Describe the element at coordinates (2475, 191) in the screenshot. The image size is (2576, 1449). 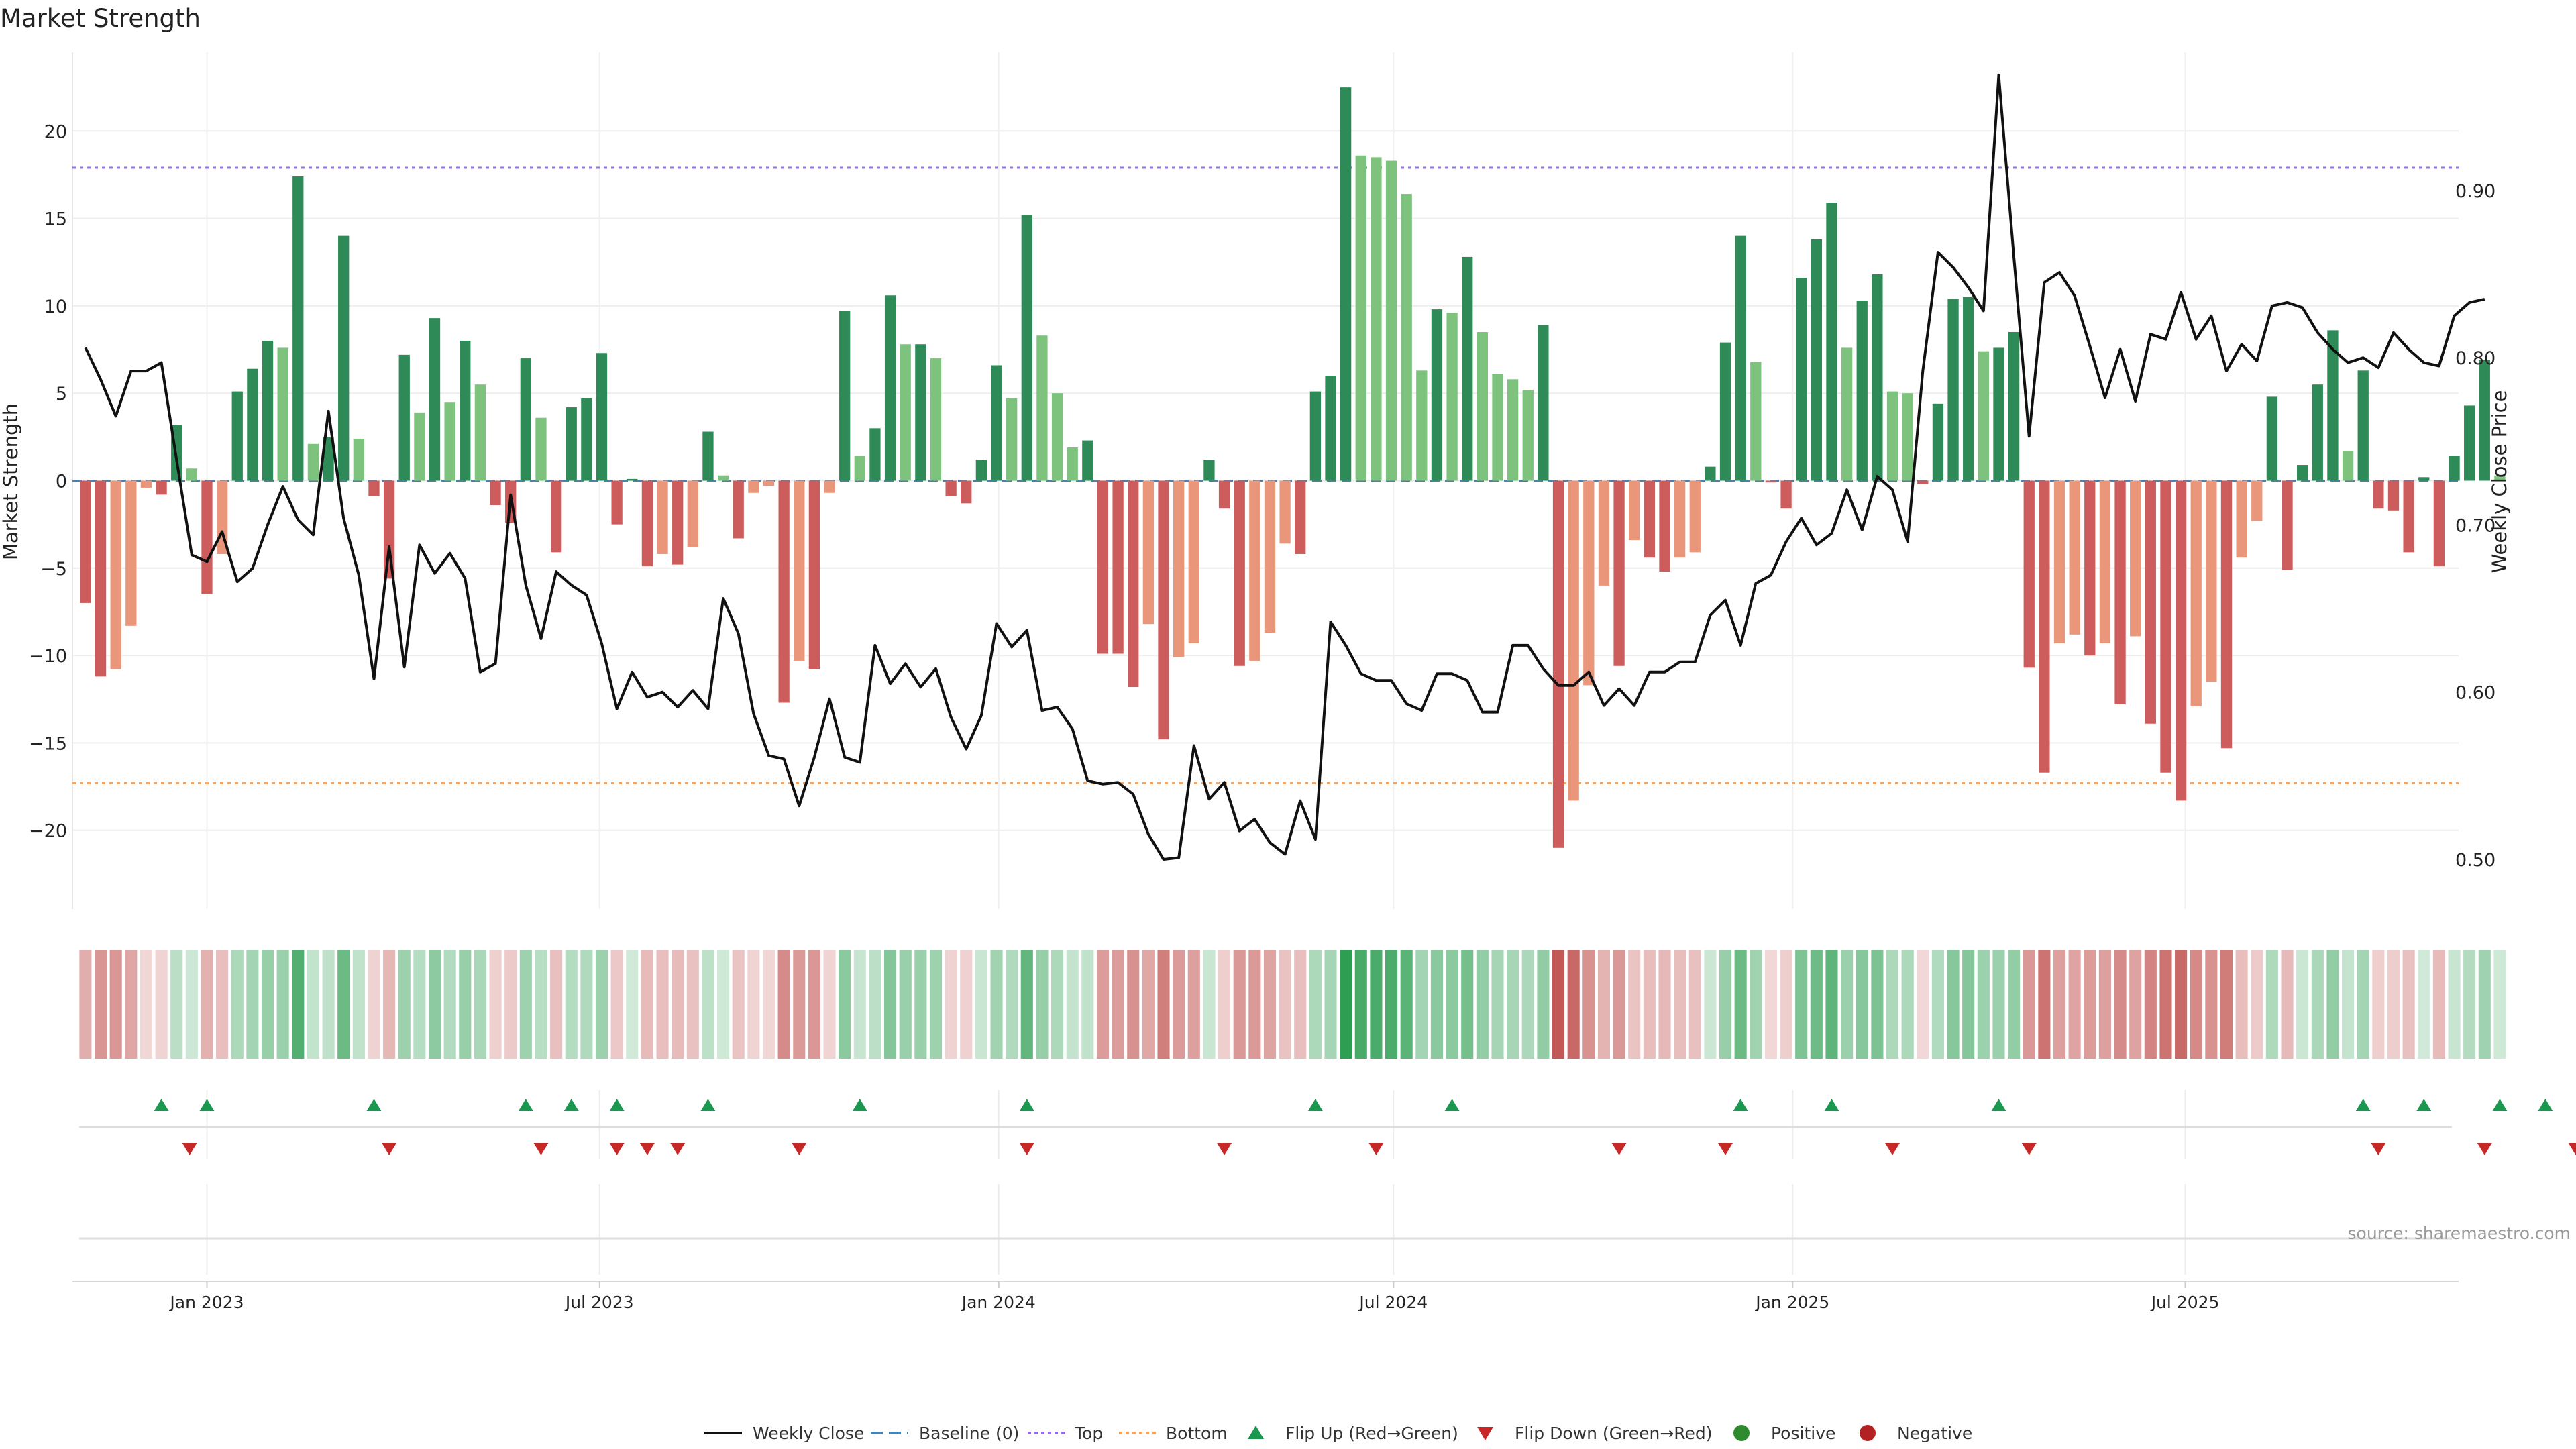
I see `y2-tick-label: 0.90` at that location.